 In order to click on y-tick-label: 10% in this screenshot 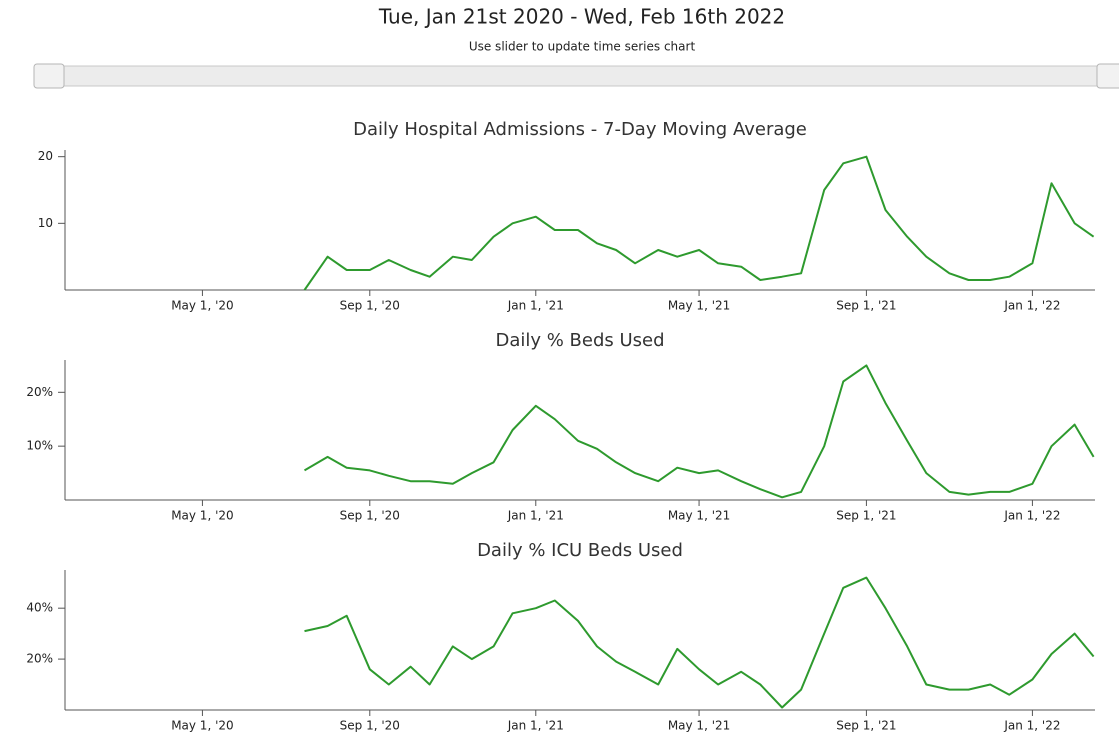, I will do `click(39, 446)`.